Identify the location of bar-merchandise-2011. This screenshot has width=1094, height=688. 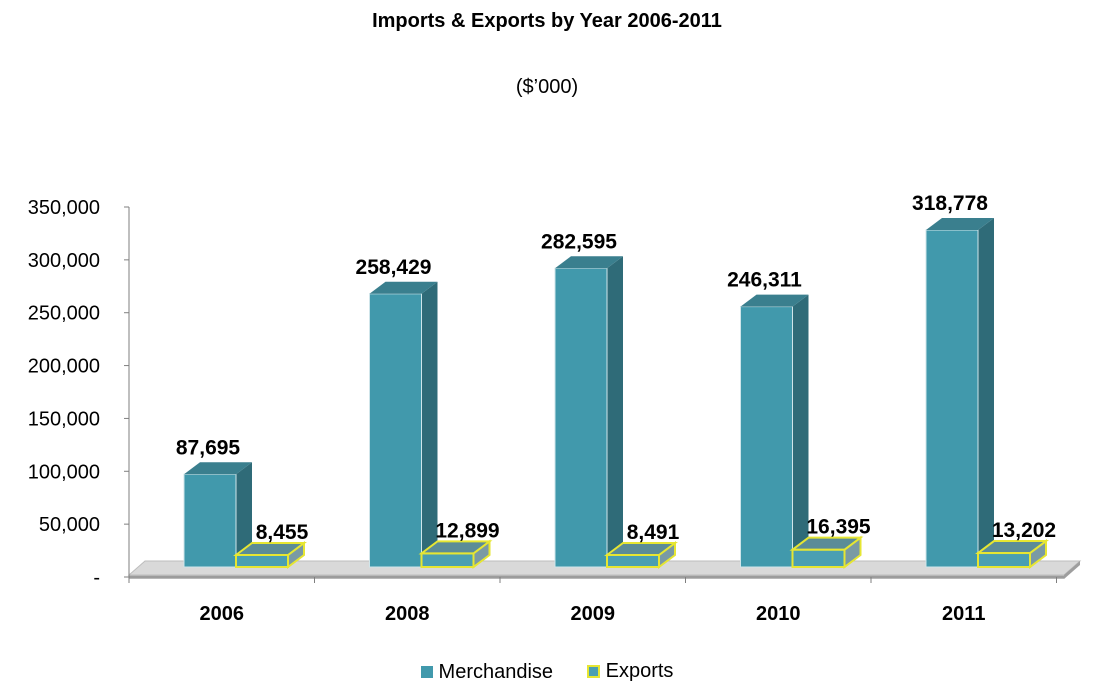
(952, 398).